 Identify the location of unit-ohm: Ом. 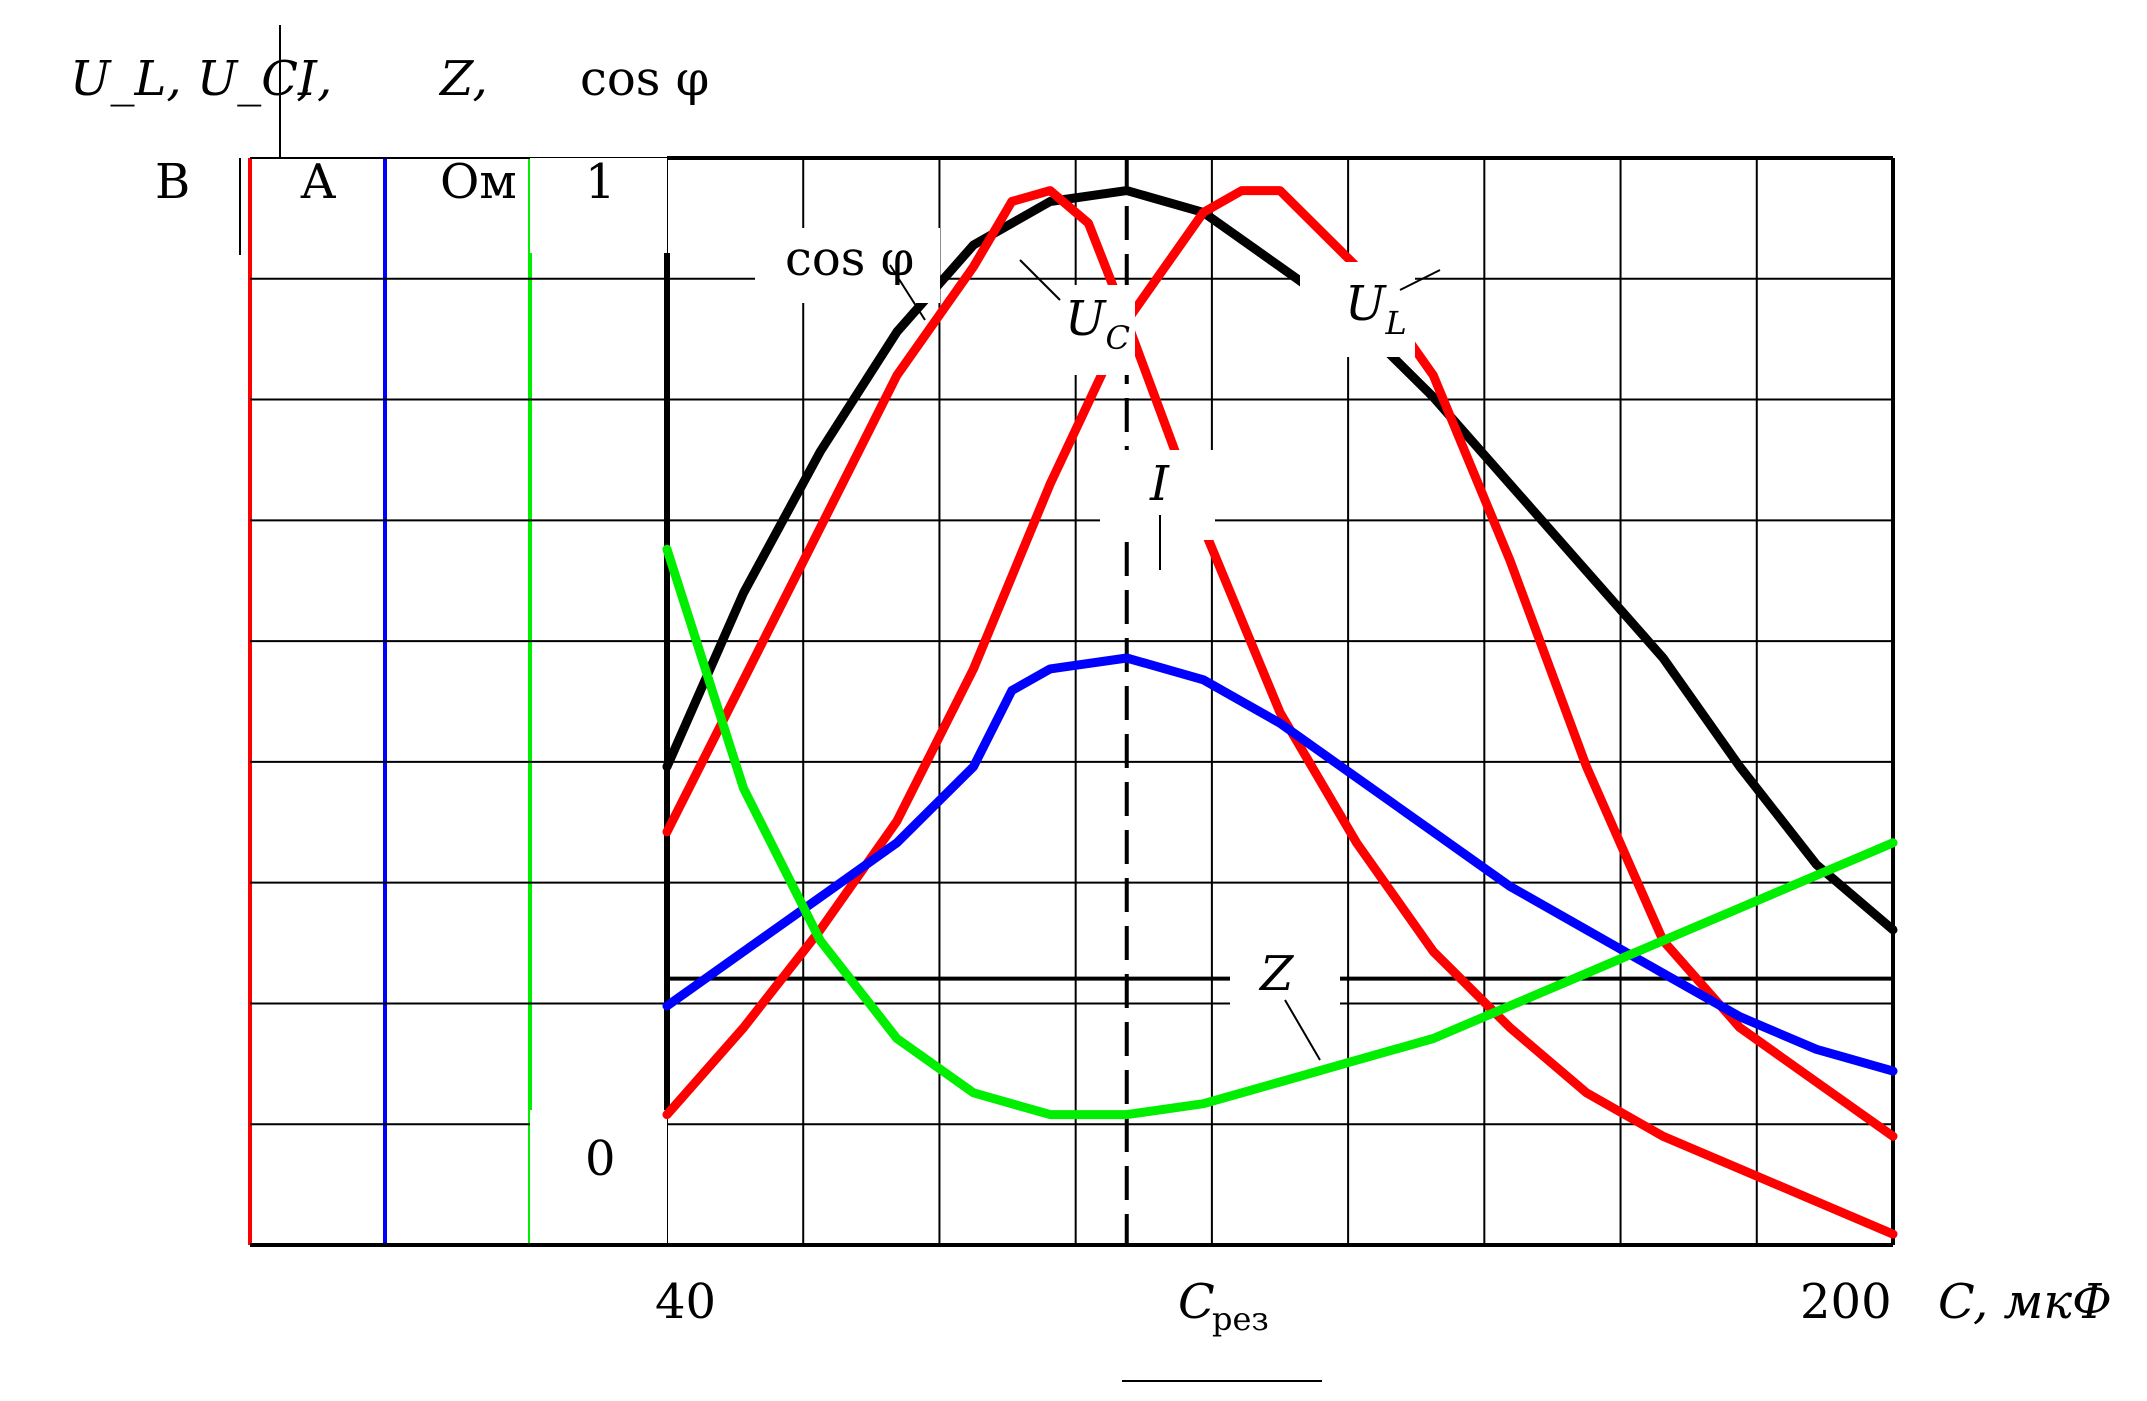
(478, 182).